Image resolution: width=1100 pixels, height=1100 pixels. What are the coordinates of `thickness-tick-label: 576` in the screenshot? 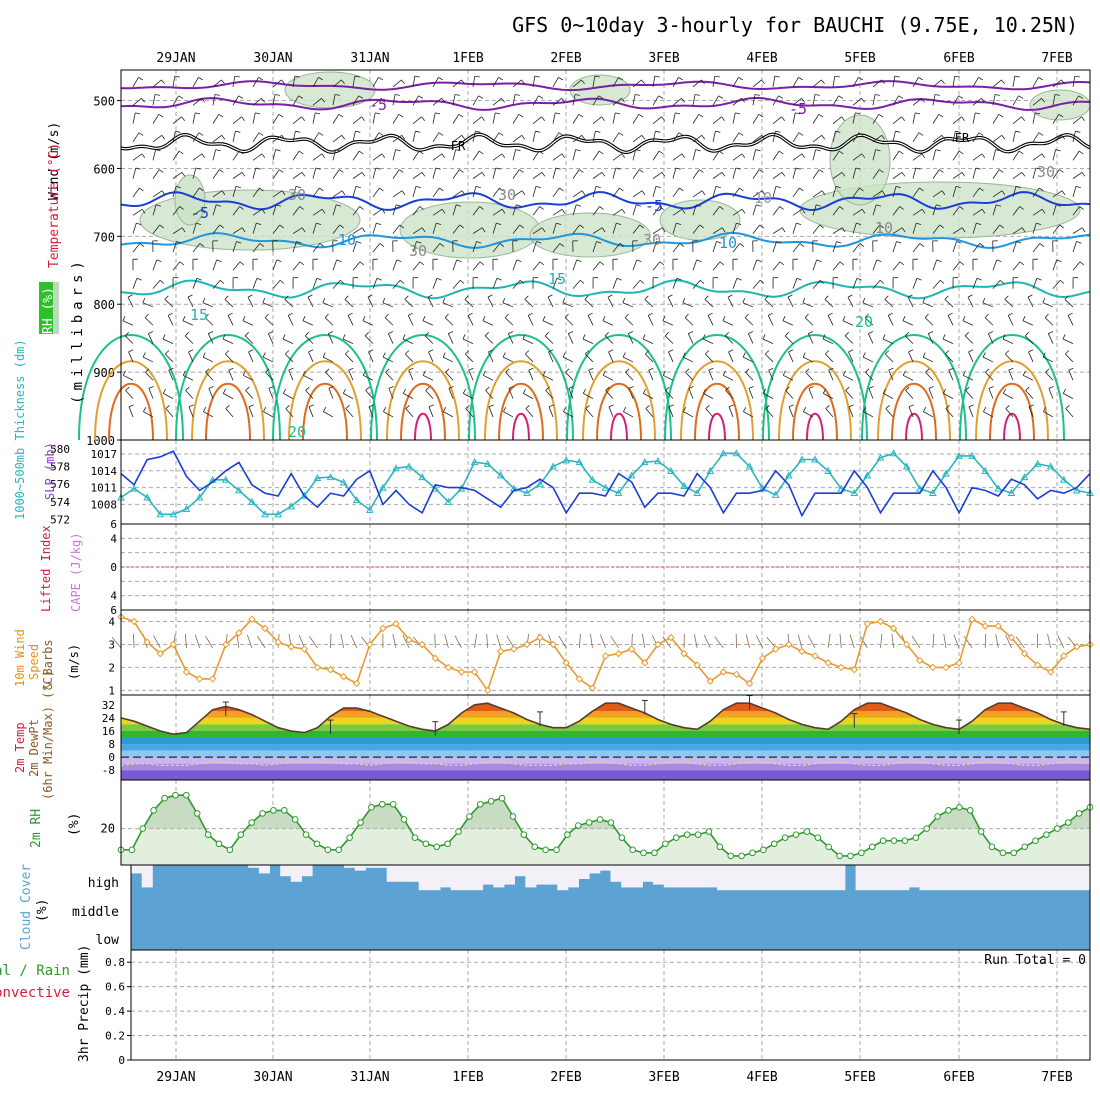 It's located at (60, 484).